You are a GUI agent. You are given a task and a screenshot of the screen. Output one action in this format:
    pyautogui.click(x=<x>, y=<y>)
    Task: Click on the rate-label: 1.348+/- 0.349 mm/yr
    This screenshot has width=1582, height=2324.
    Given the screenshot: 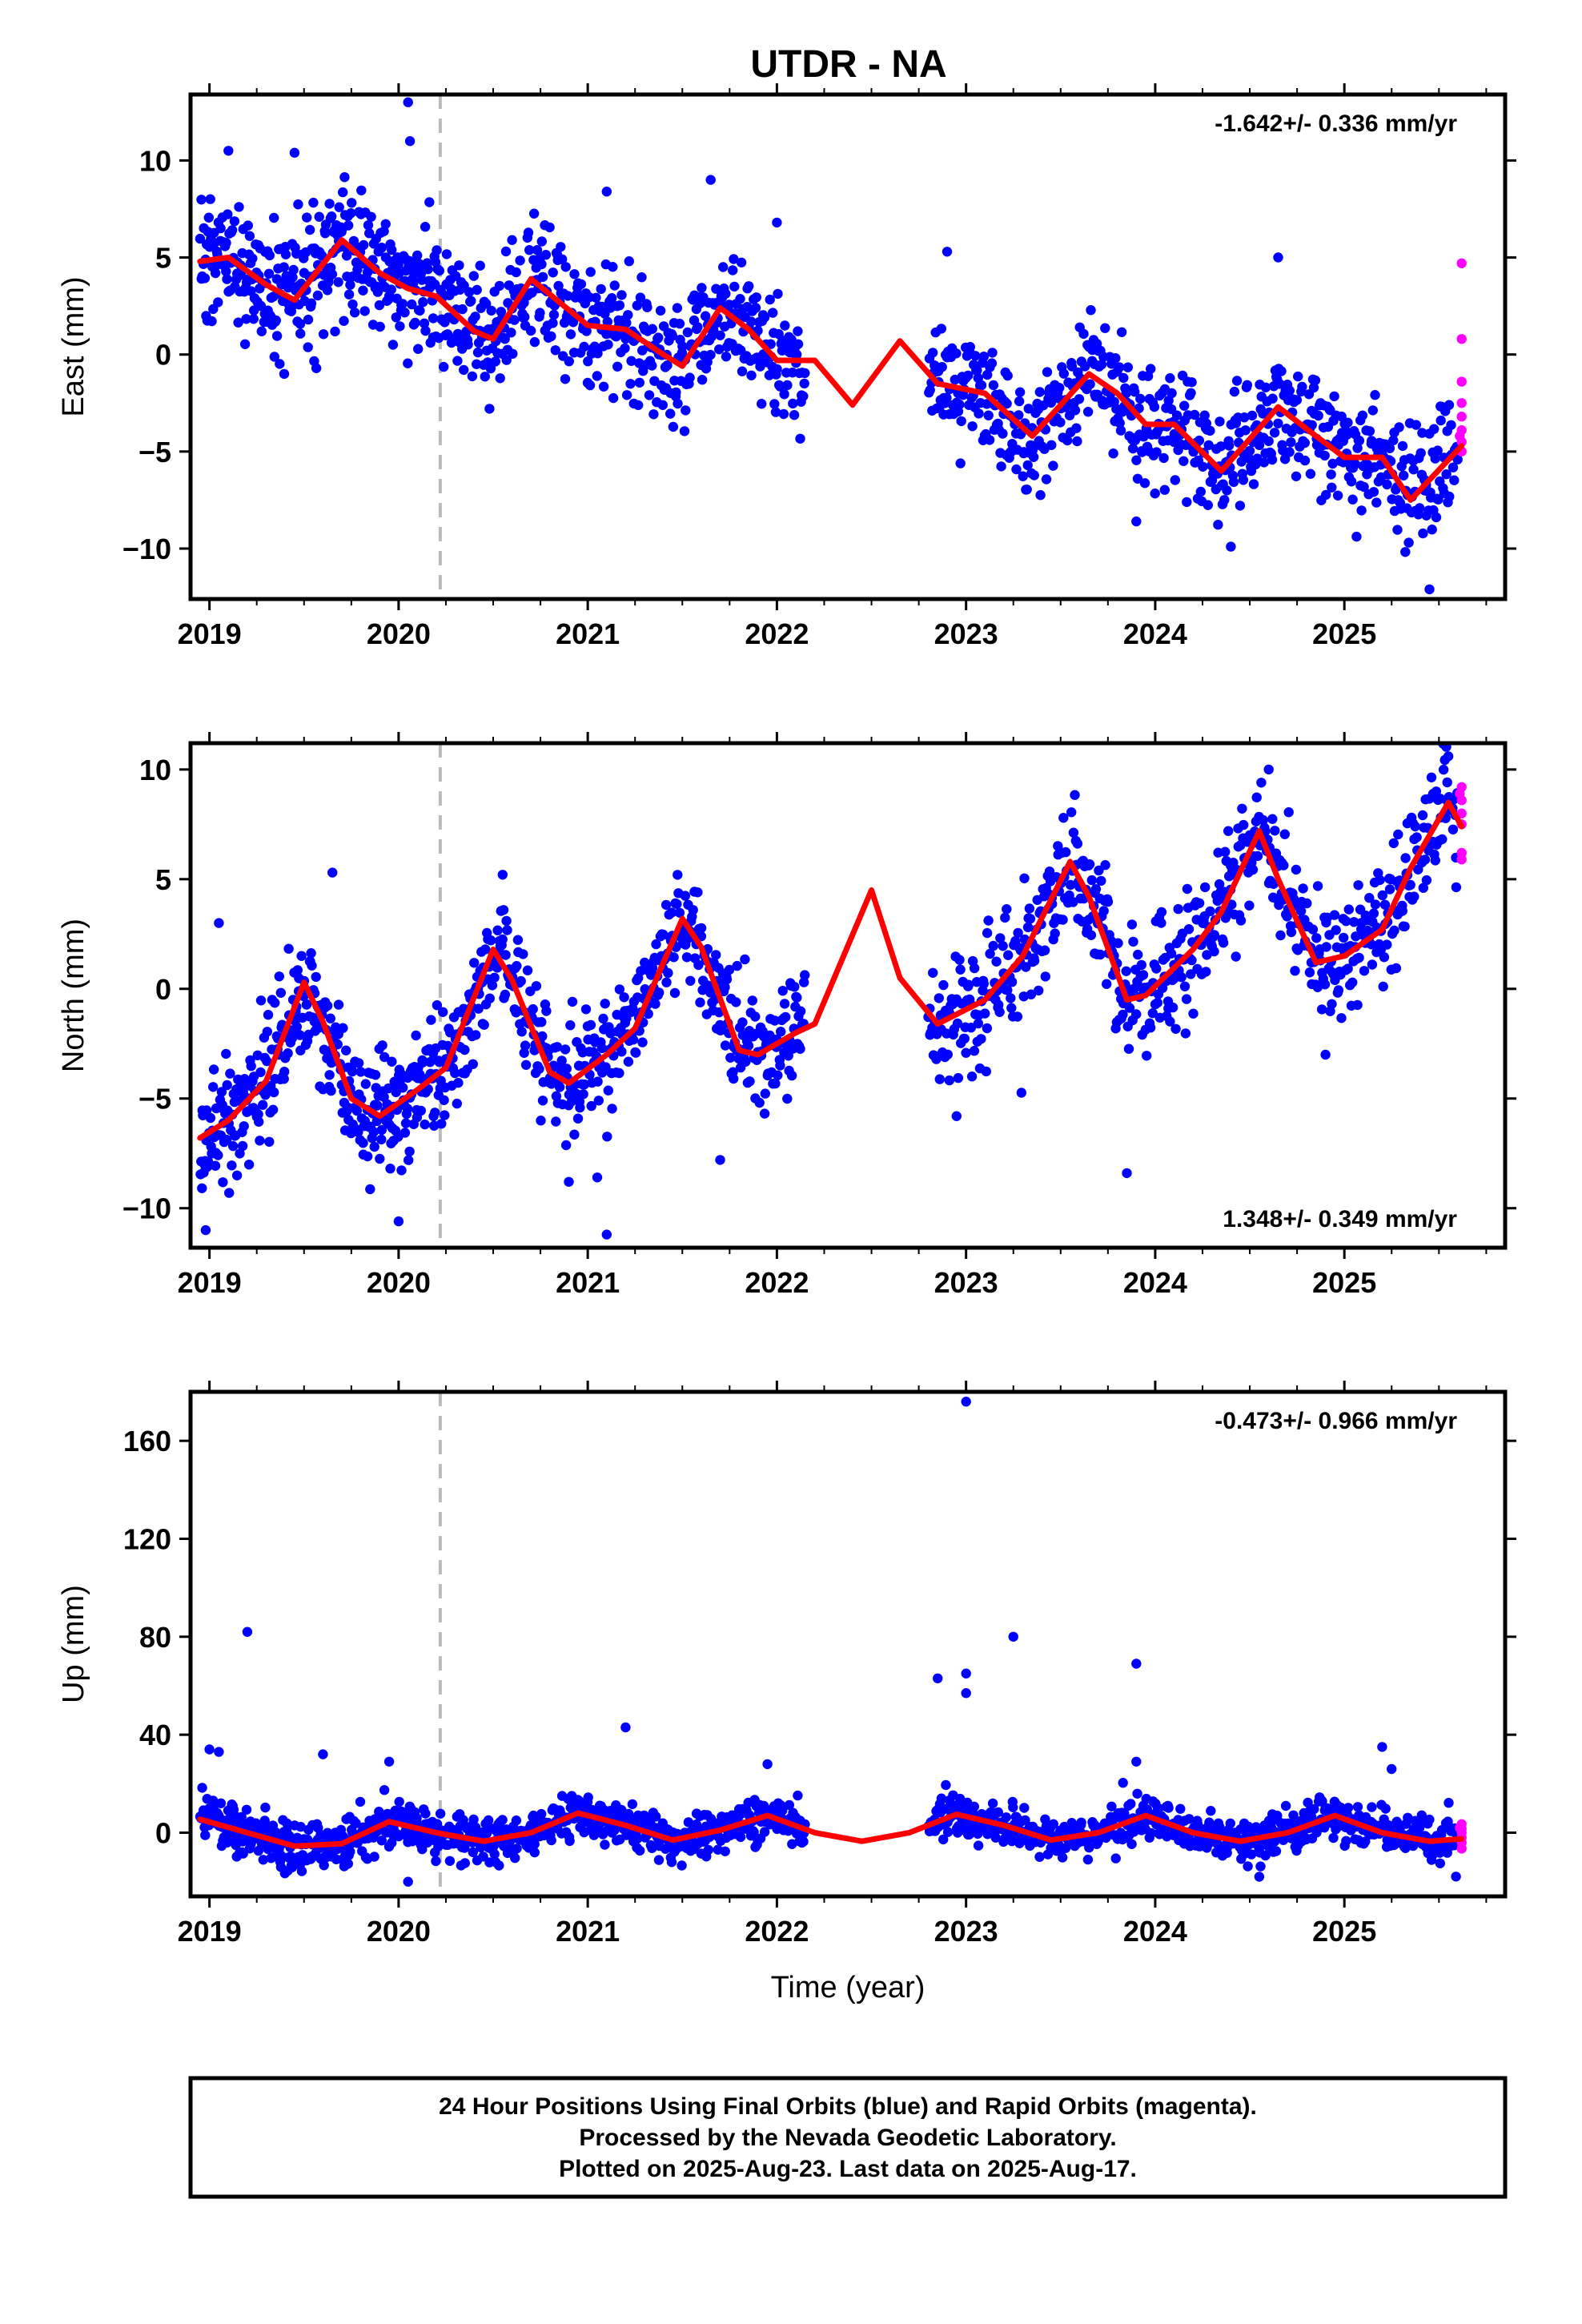 What is the action you would take?
    pyautogui.click(x=1340, y=1219)
    